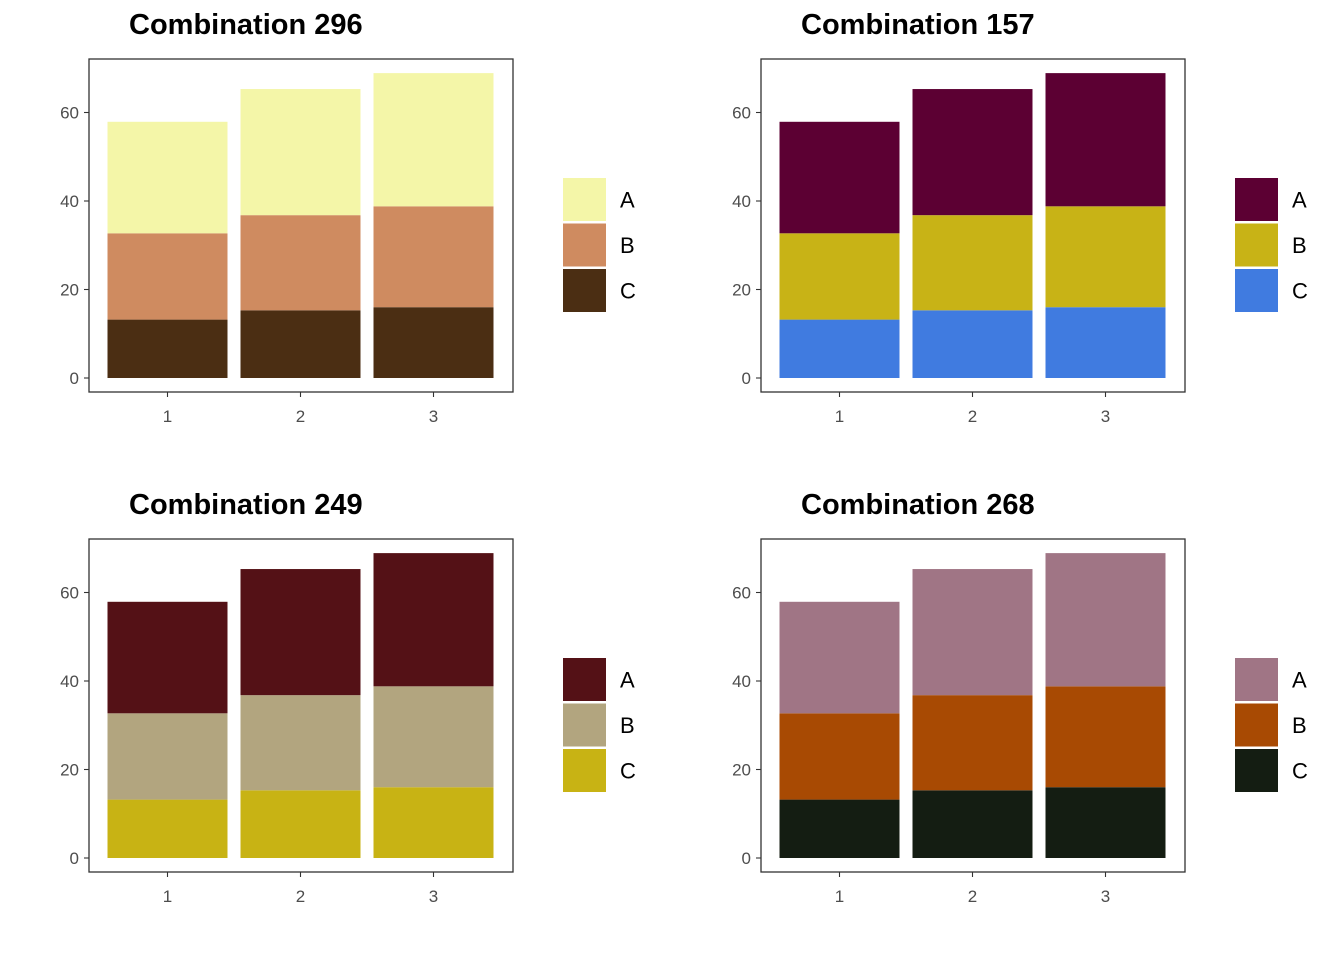 The height and width of the screenshot is (960, 1344). What do you see at coordinates (246, 25) in the screenshot?
I see `chart-title: Combination 296` at bounding box center [246, 25].